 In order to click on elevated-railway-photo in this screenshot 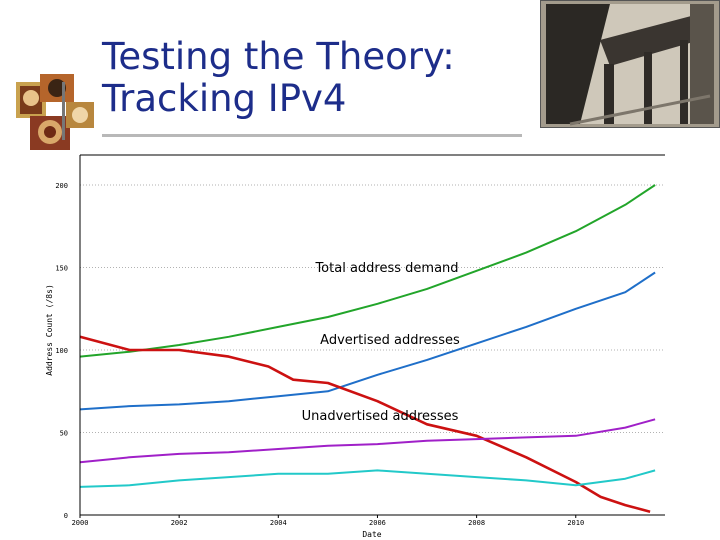, I will do `click(629, 64)`.